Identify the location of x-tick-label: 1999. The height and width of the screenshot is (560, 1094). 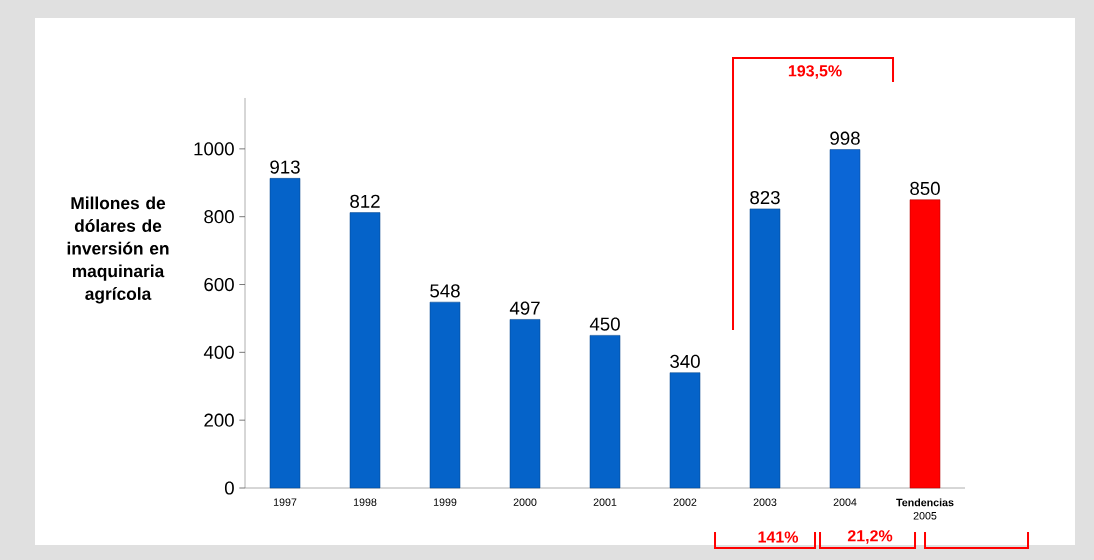
(445, 502).